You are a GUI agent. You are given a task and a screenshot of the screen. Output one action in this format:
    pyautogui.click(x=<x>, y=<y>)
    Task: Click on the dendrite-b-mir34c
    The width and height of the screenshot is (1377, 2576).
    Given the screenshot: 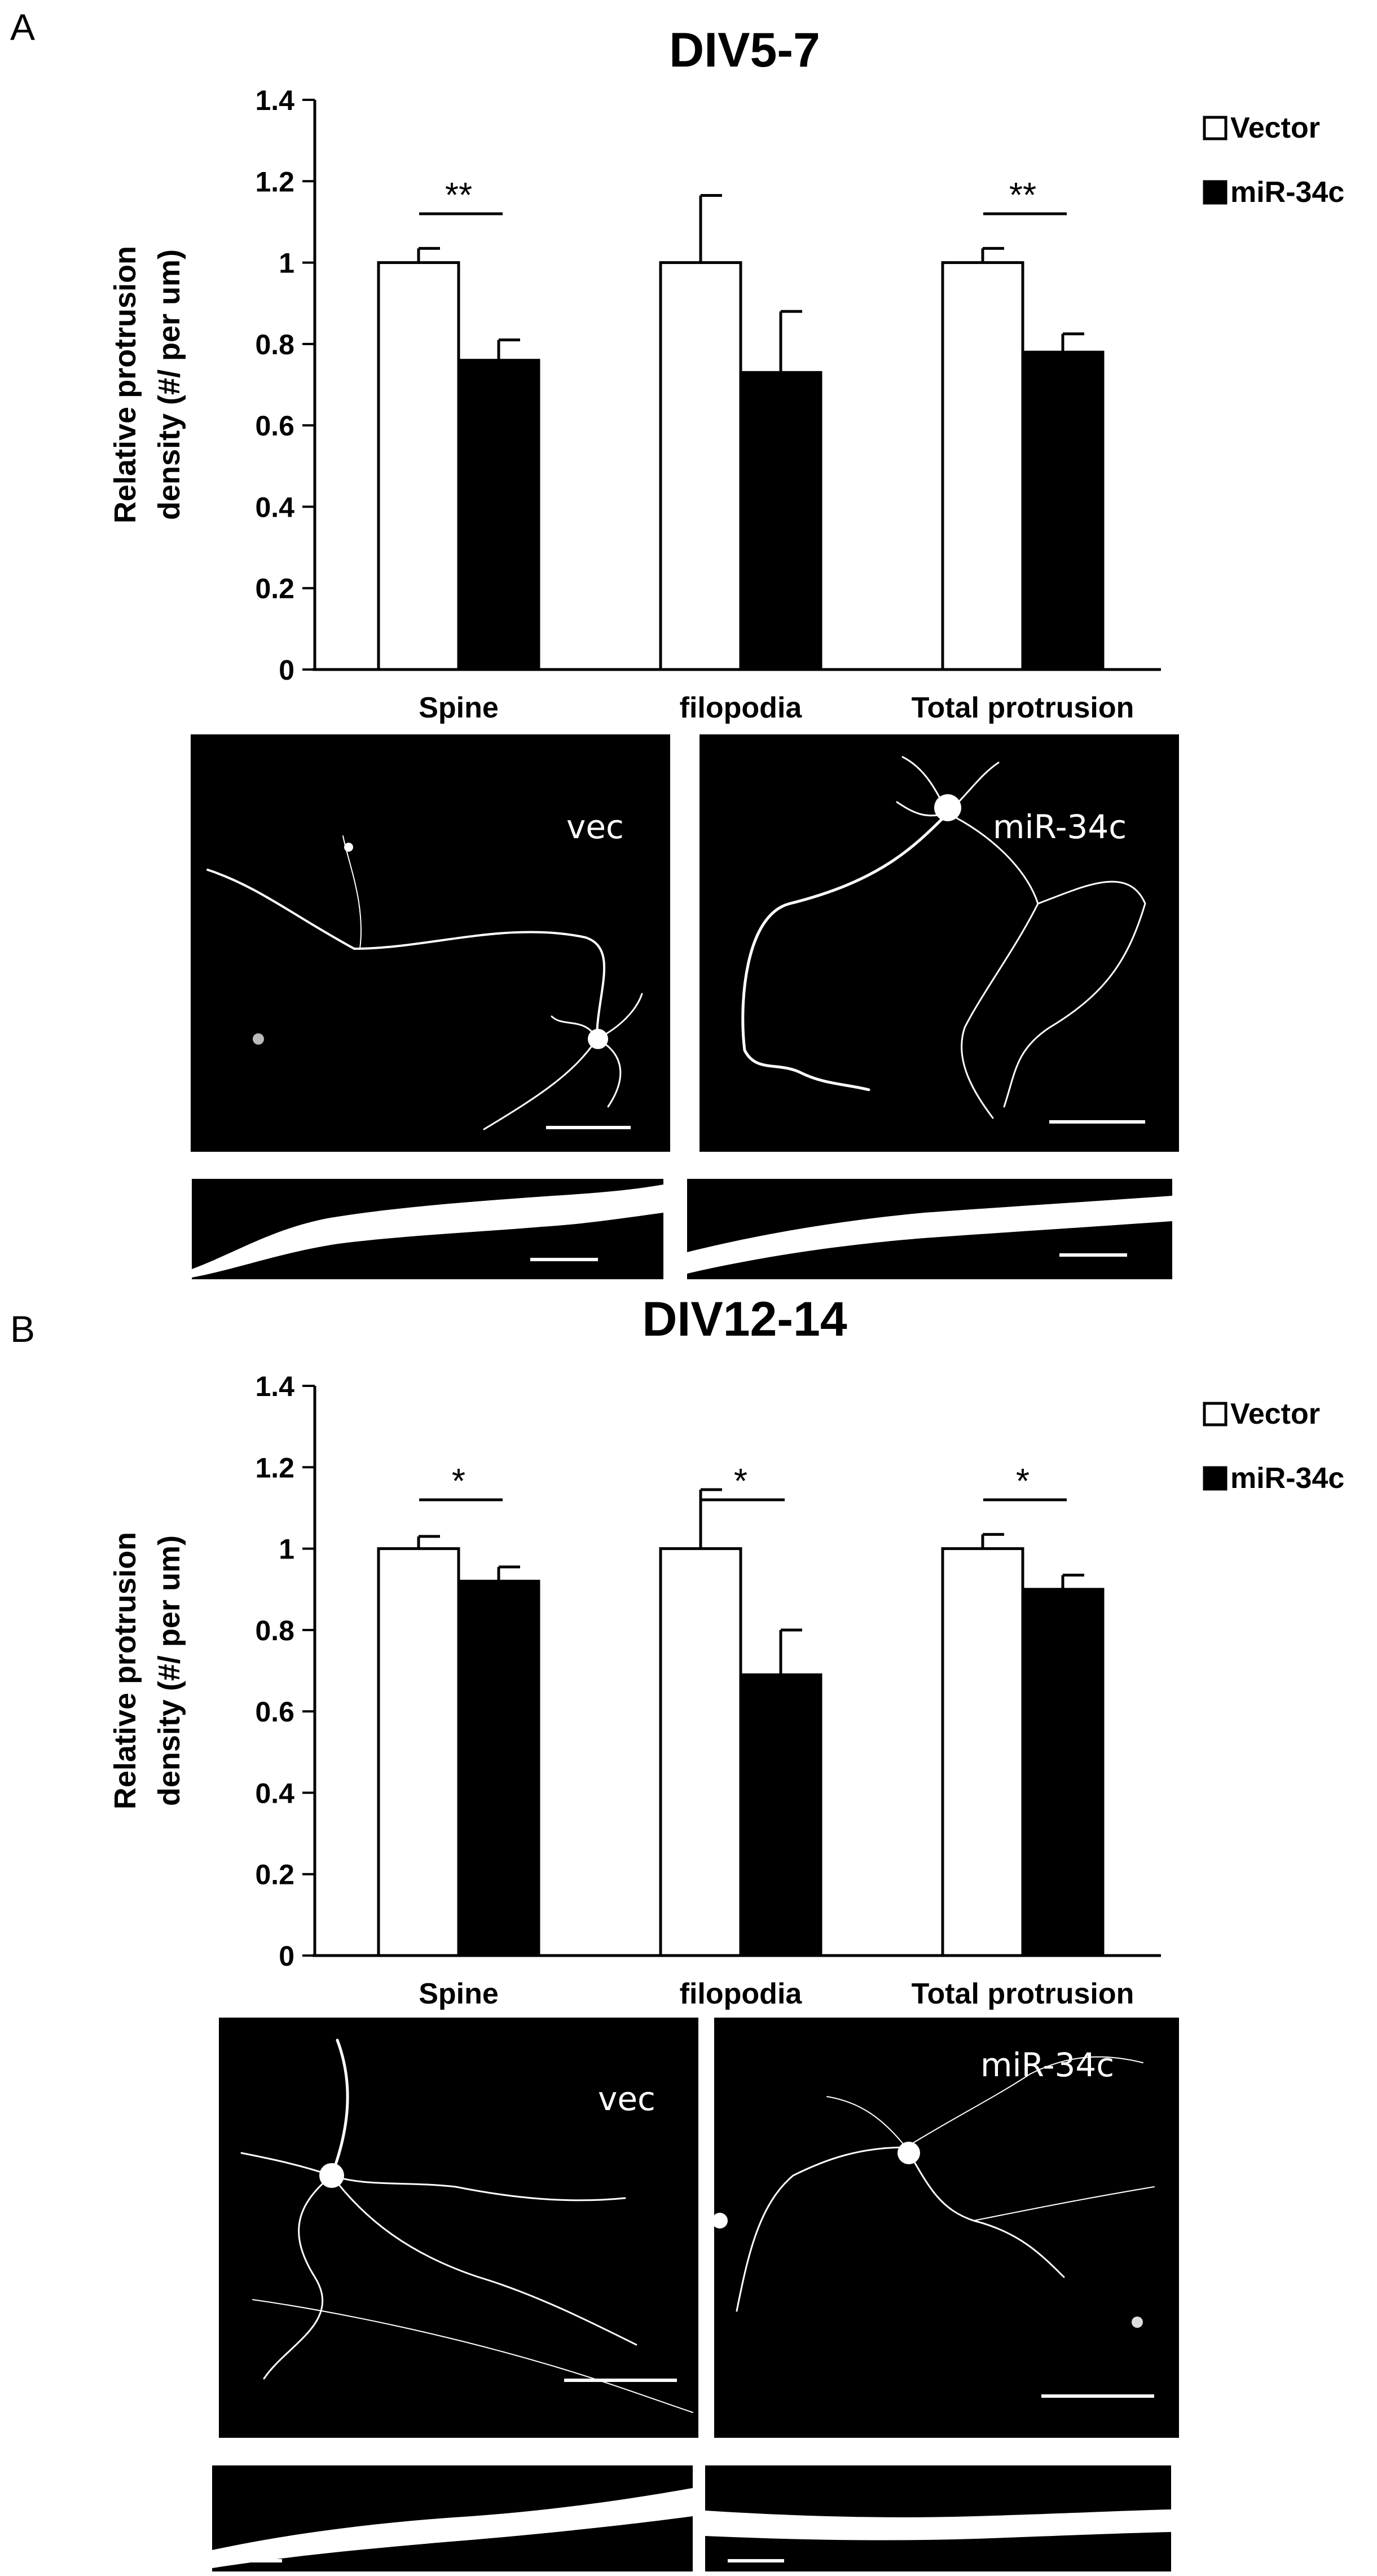 What is the action you would take?
    pyautogui.click(x=938, y=2518)
    